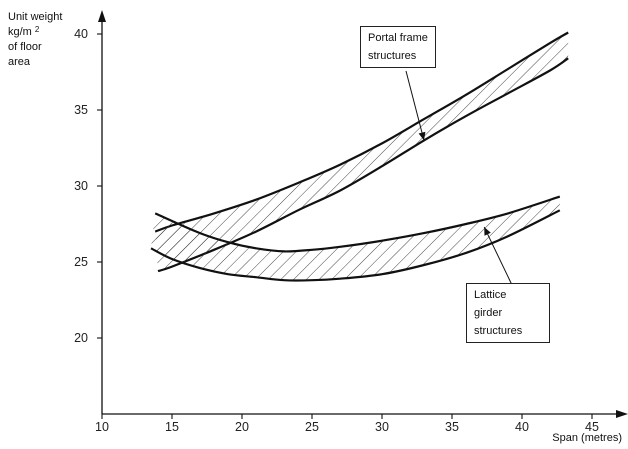 The height and width of the screenshot is (449, 628). I want to click on lattice-arrow-line, so click(498, 256).